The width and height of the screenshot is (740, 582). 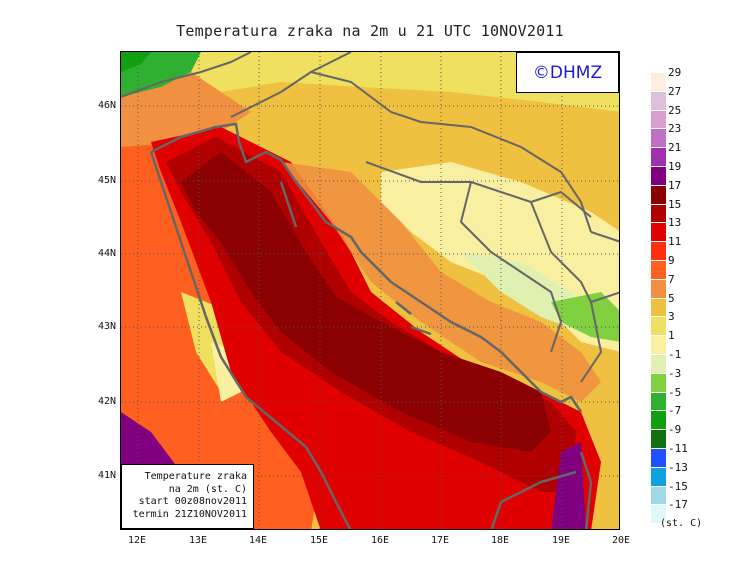 What do you see at coordinates (258, 540) in the screenshot?
I see `lon-label-14e: 14E` at bounding box center [258, 540].